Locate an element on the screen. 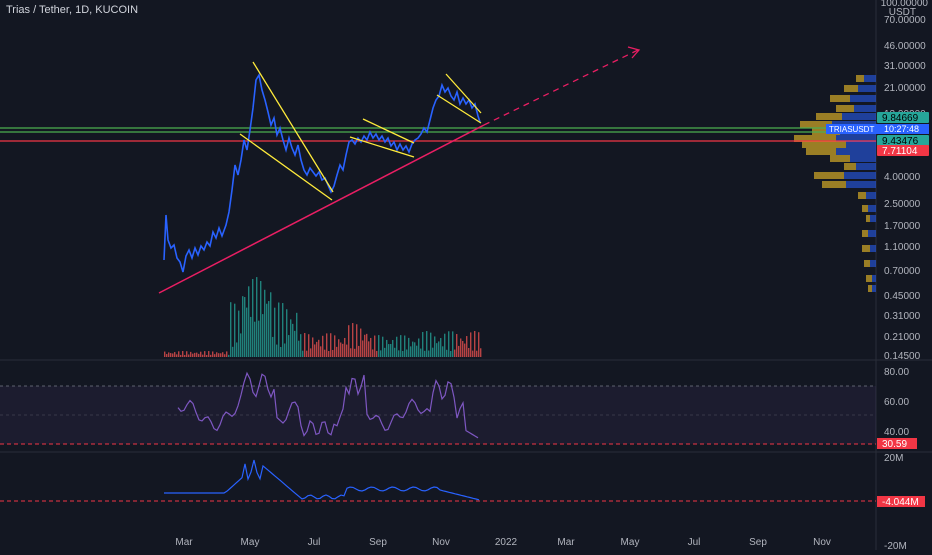  currency-top-label: 100.00000 is located at coordinates (905, 4).